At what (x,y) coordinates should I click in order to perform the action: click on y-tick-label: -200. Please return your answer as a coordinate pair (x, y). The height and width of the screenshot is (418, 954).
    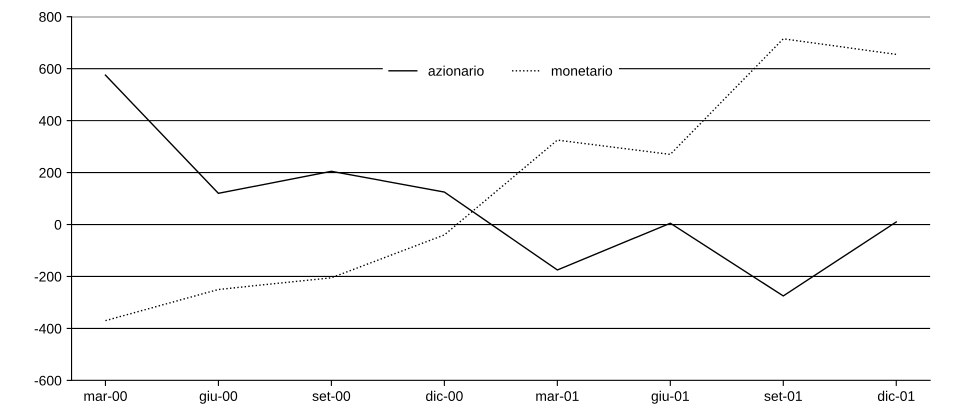
    Looking at the image, I should click on (48, 277).